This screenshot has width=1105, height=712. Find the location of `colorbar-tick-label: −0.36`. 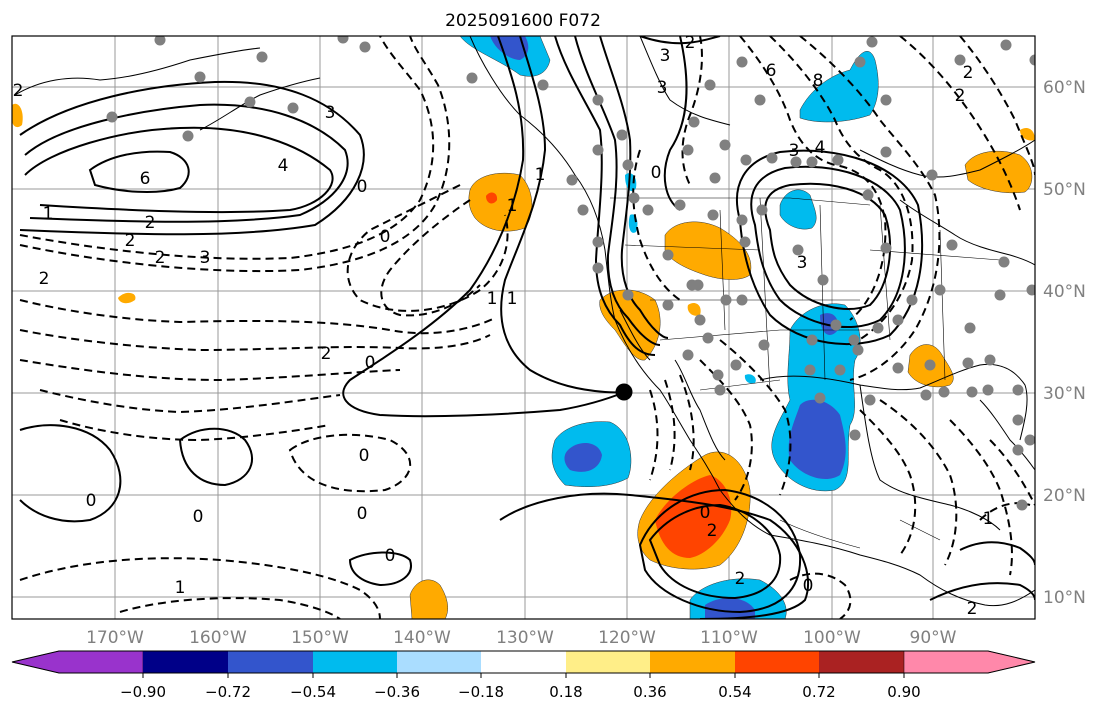

colorbar-tick-label: −0.36 is located at coordinates (397, 692).